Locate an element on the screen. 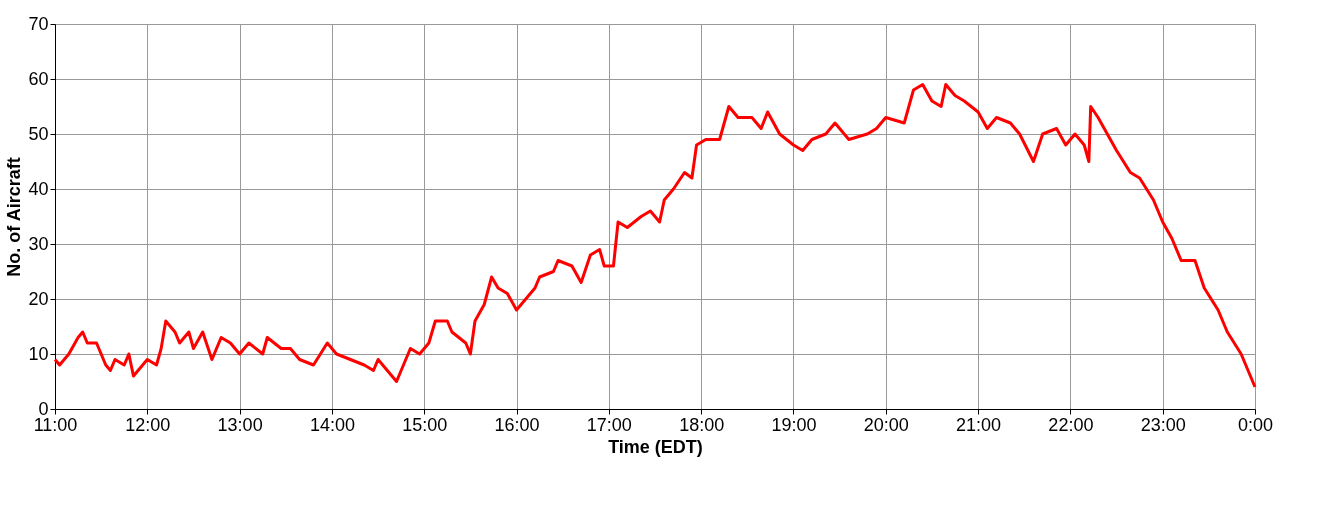 The height and width of the screenshot is (510, 1335). y-tick-label: 50 is located at coordinates (38, 133).